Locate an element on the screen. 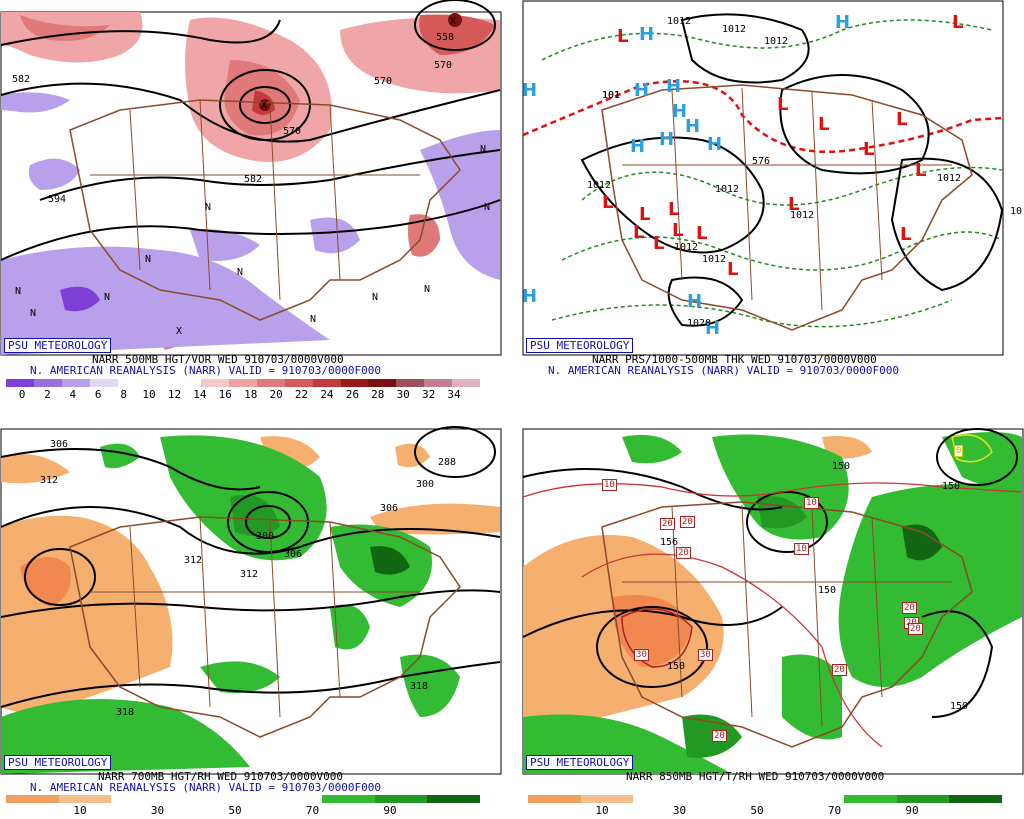 This screenshot has height=819, width=1024. contour-label: 288 is located at coordinates (447, 462).